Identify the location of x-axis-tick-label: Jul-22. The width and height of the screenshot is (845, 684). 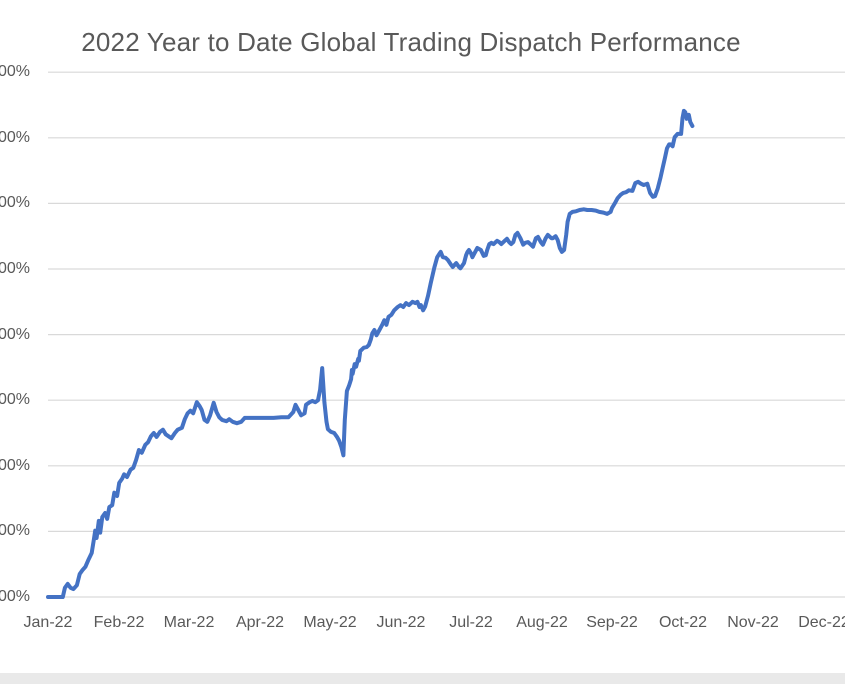
(471, 622).